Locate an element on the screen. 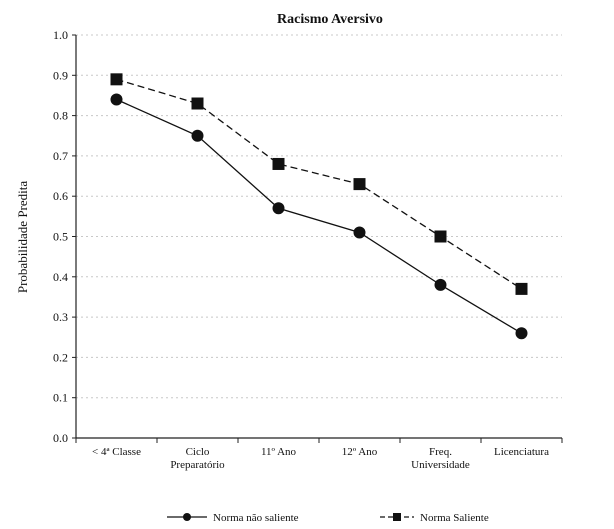  y-tick-label: 1.0 is located at coordinates (60, 35).